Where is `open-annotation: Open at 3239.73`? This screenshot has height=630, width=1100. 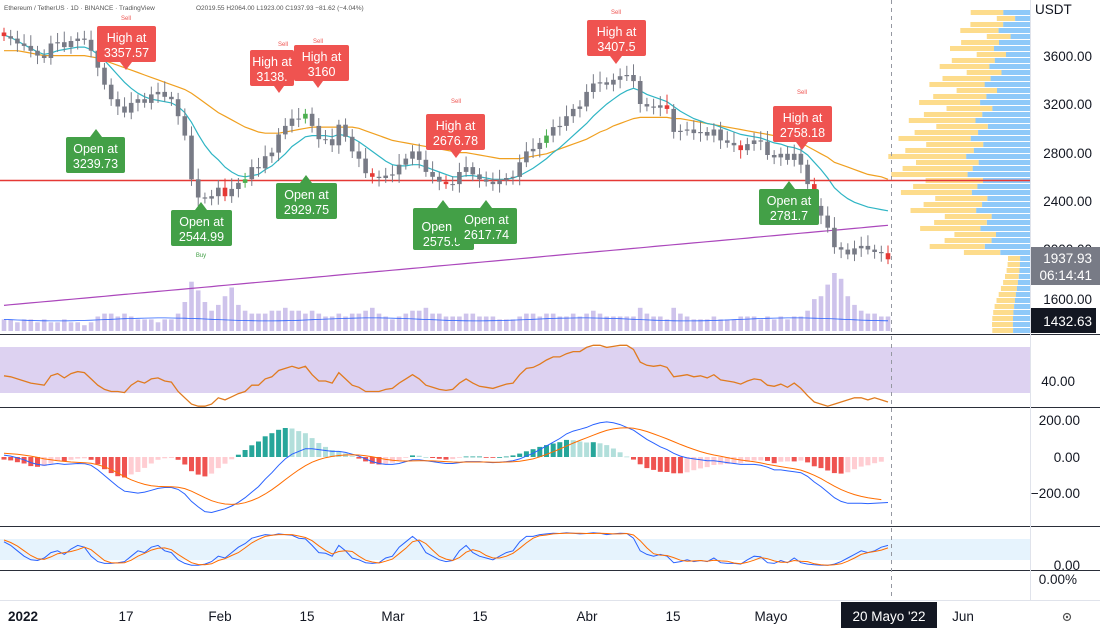
open-annotation: Open at 3239.73 is located at coordinates (95, 151).